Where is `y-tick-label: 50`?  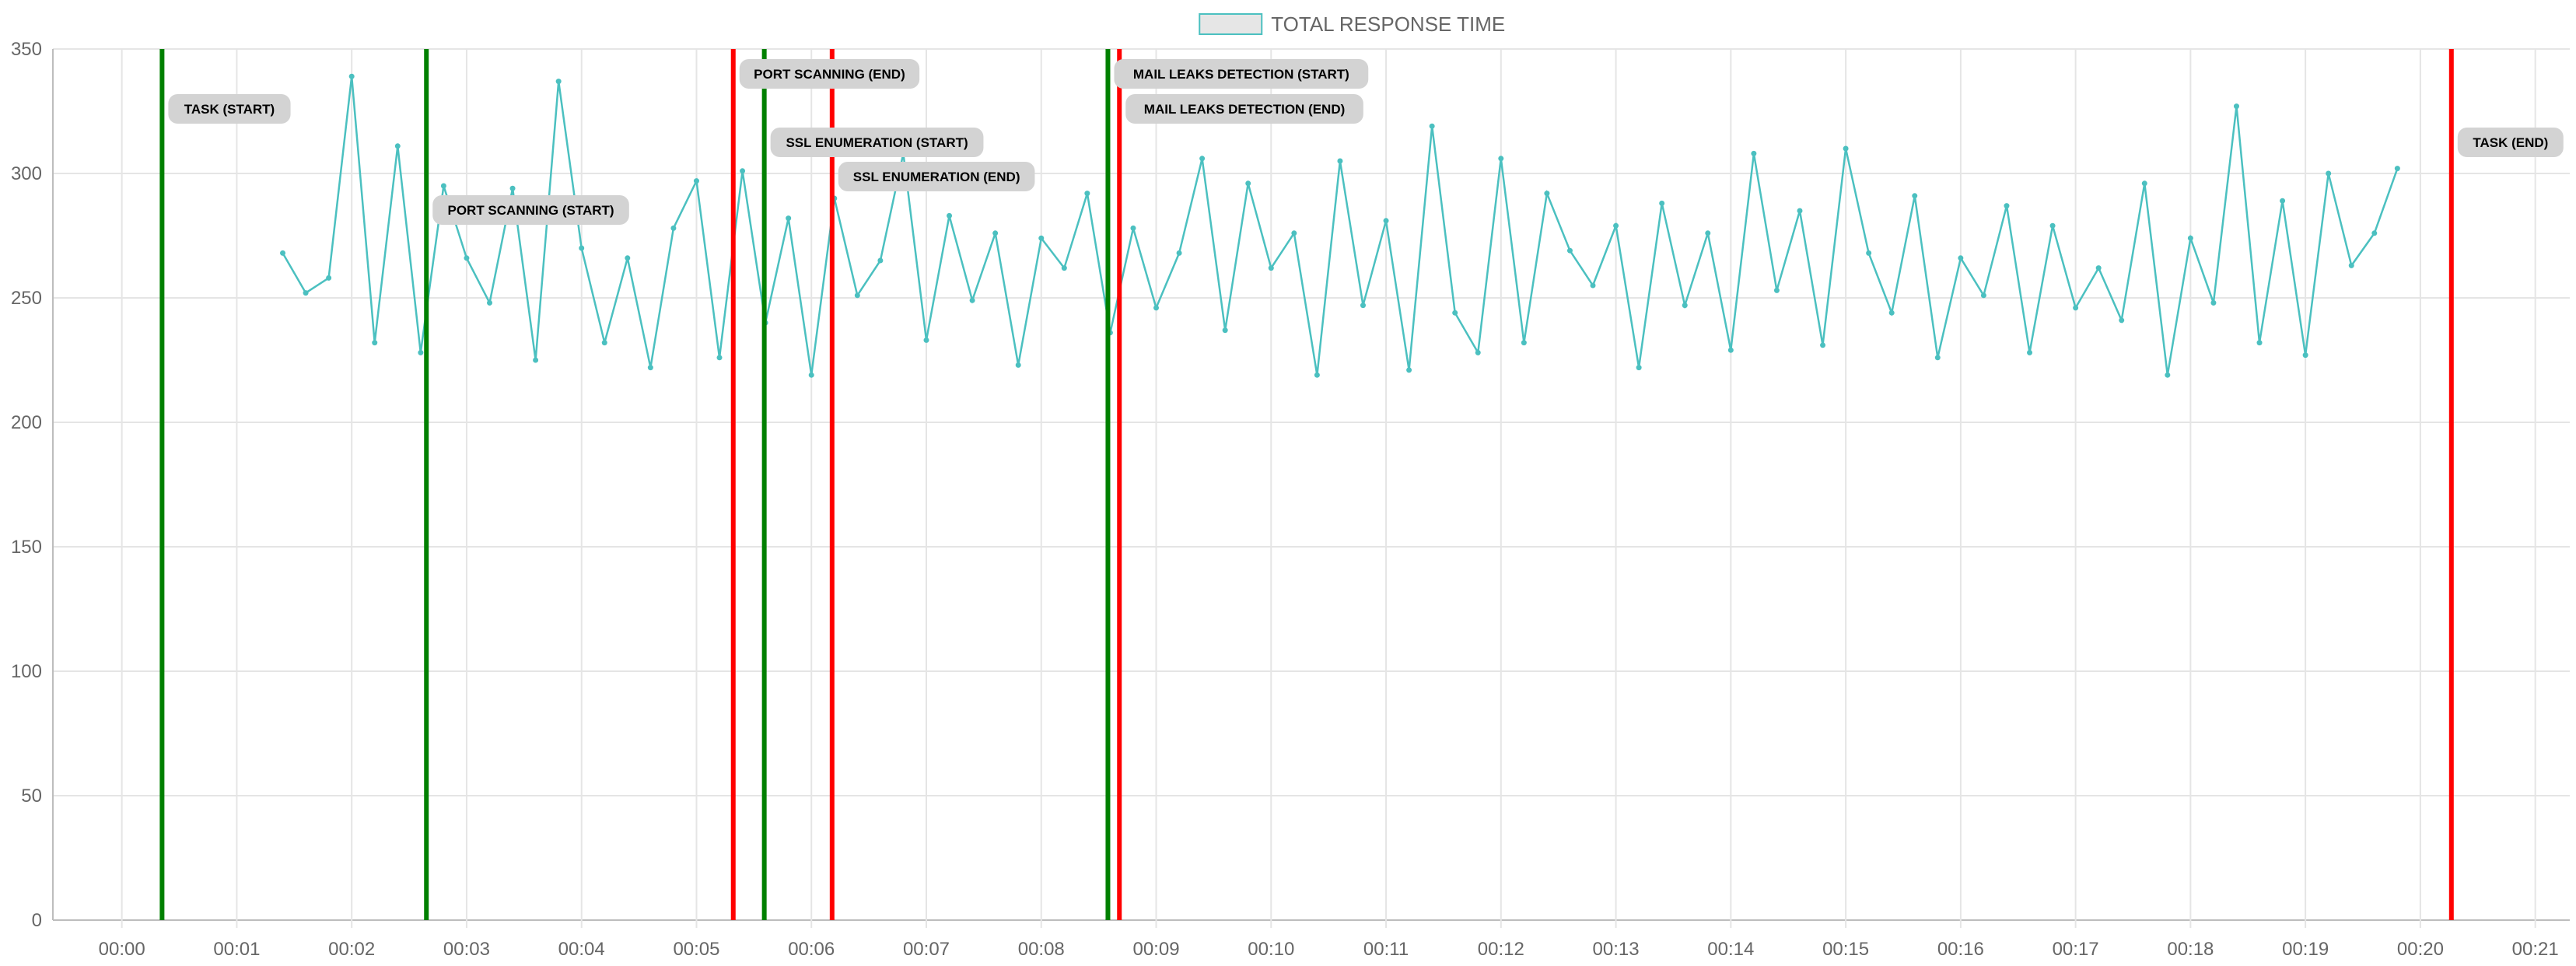 y-tick-label: 50 is located at coordinates (31, 797).